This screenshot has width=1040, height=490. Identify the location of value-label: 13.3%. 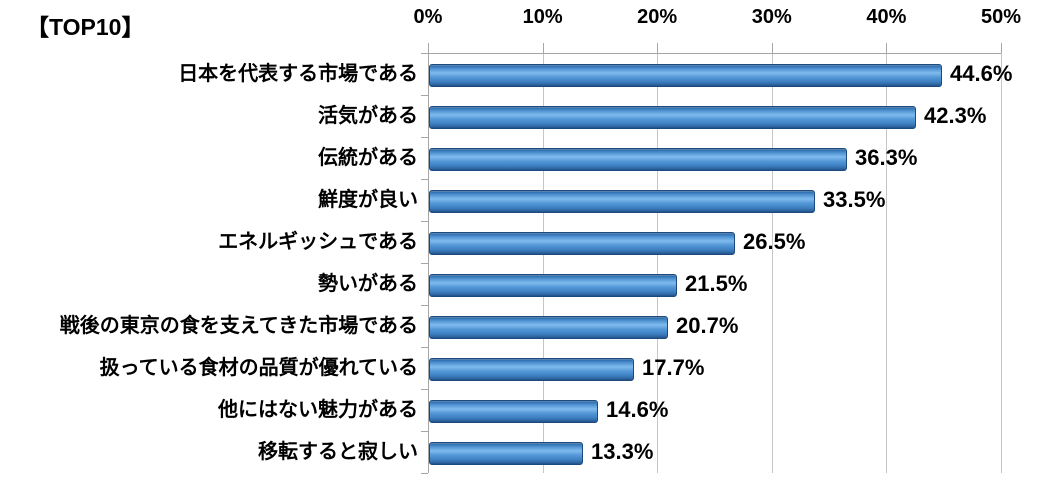
(622, 451).